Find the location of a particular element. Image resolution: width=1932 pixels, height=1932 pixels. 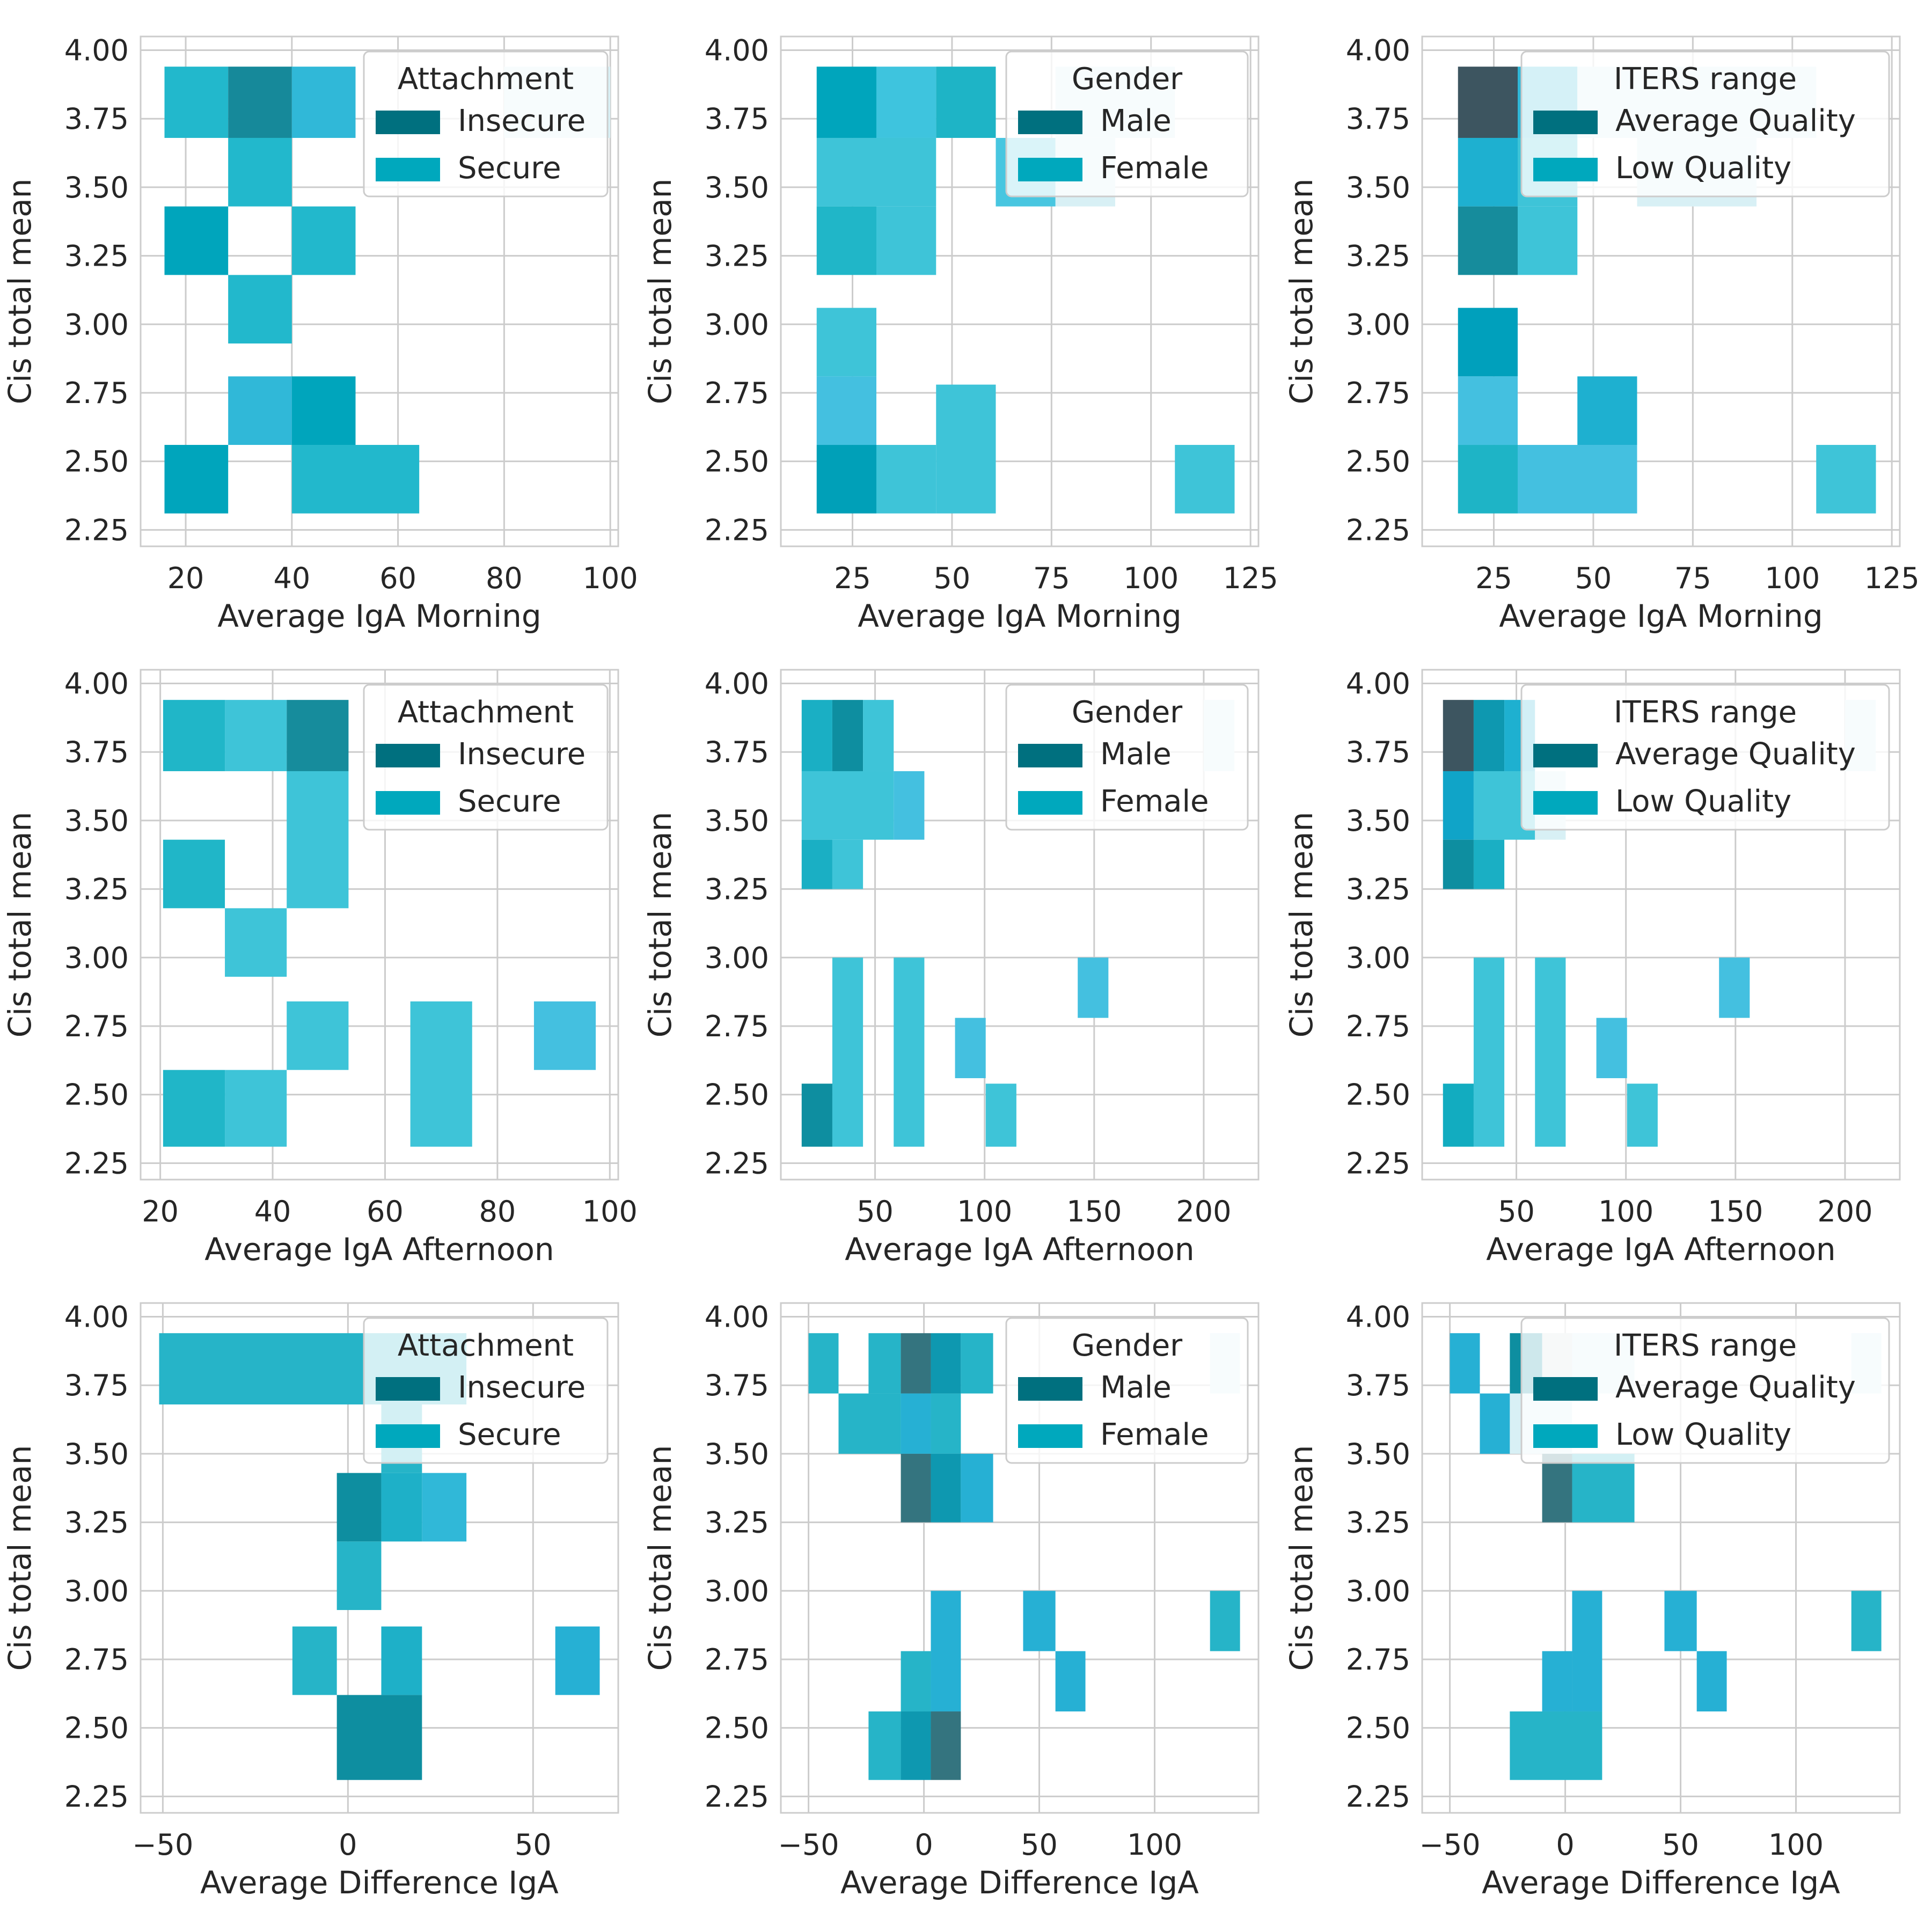

legend-title: Gender is located at coordinates (1127, 79).